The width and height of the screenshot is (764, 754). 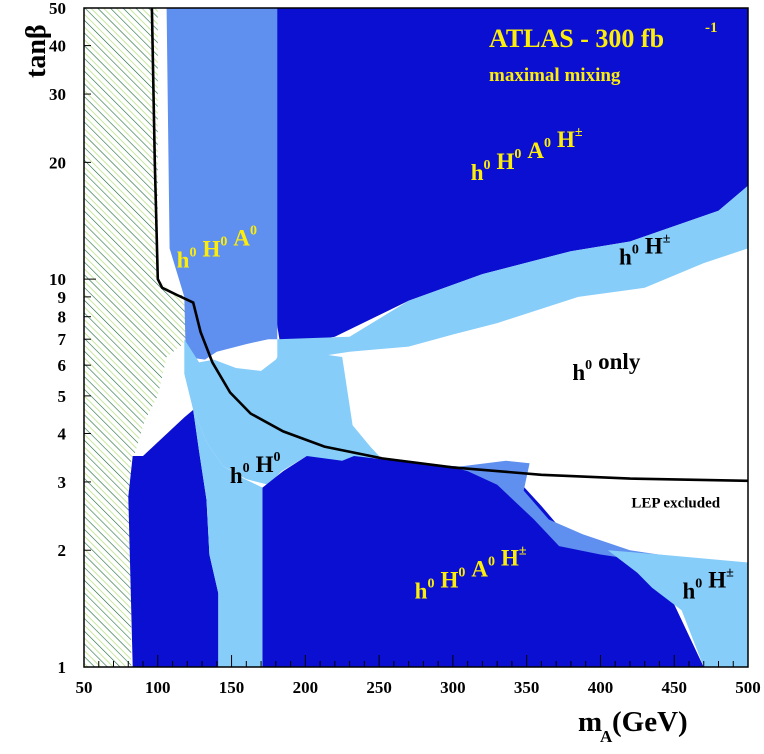 What do you see at coordinates (62, 433) in the screenshot?
I see `y-tick-label: 4` at bounding box center [62, 433].